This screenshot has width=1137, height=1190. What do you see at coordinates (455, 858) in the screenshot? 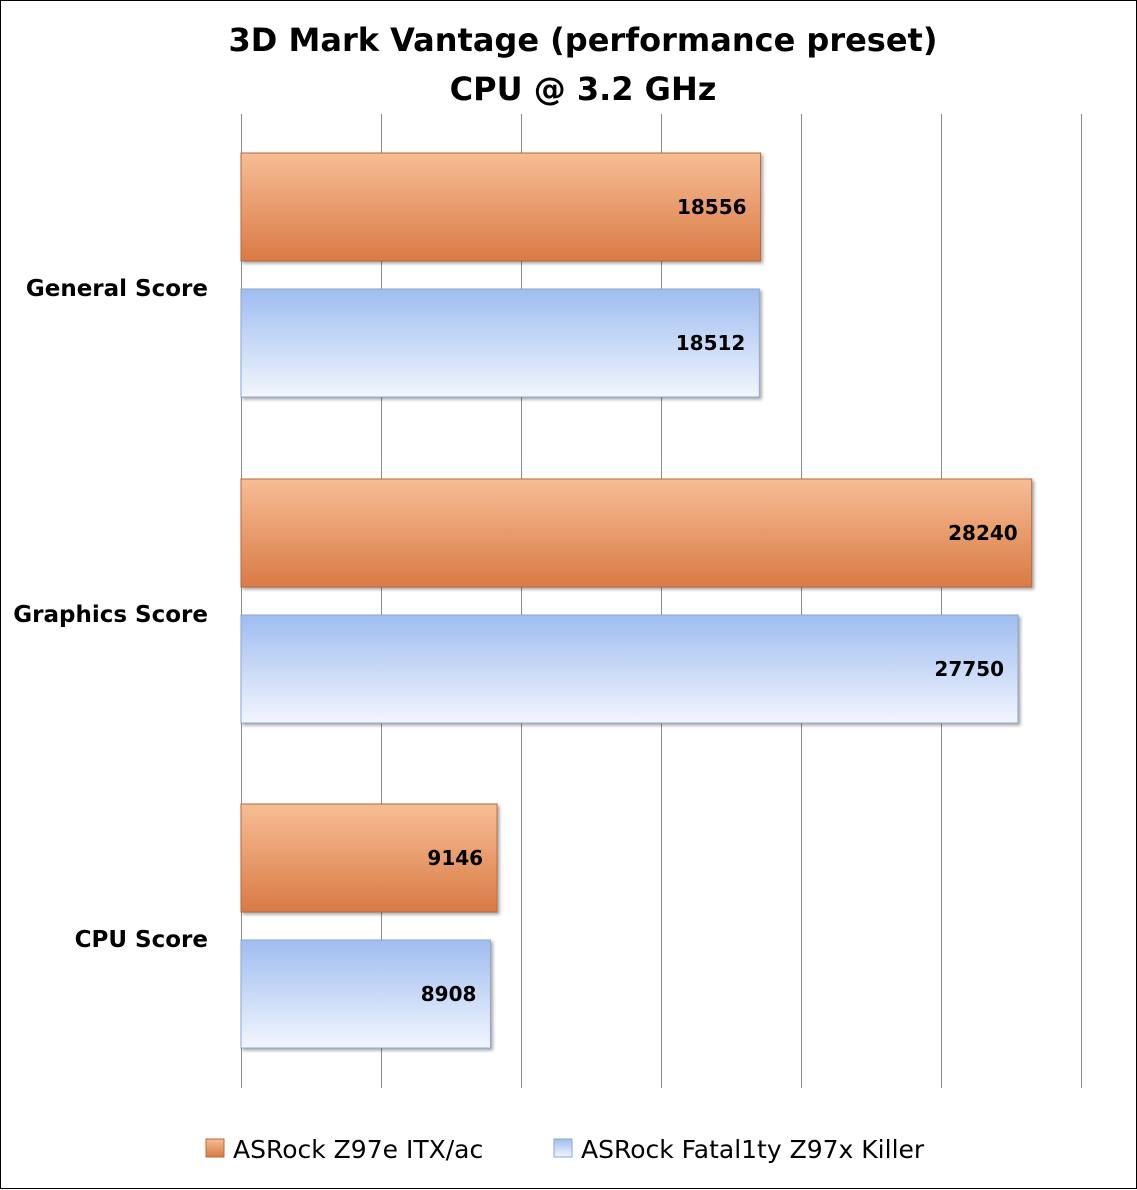
I see `data-label: 9146` at bounding box center [455, 858].